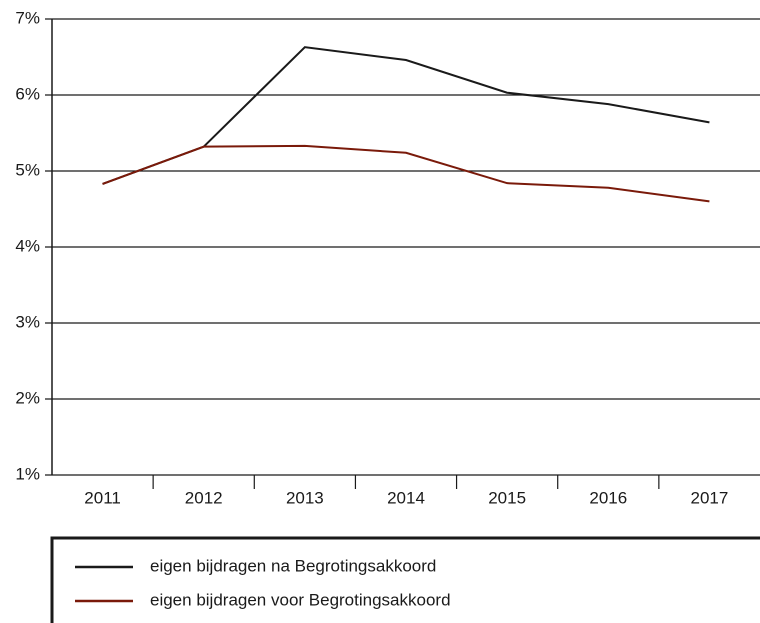  Describe the element at coordinates (27, 397) in the screenshot. I see `y-tick-label: 2%` at that location.